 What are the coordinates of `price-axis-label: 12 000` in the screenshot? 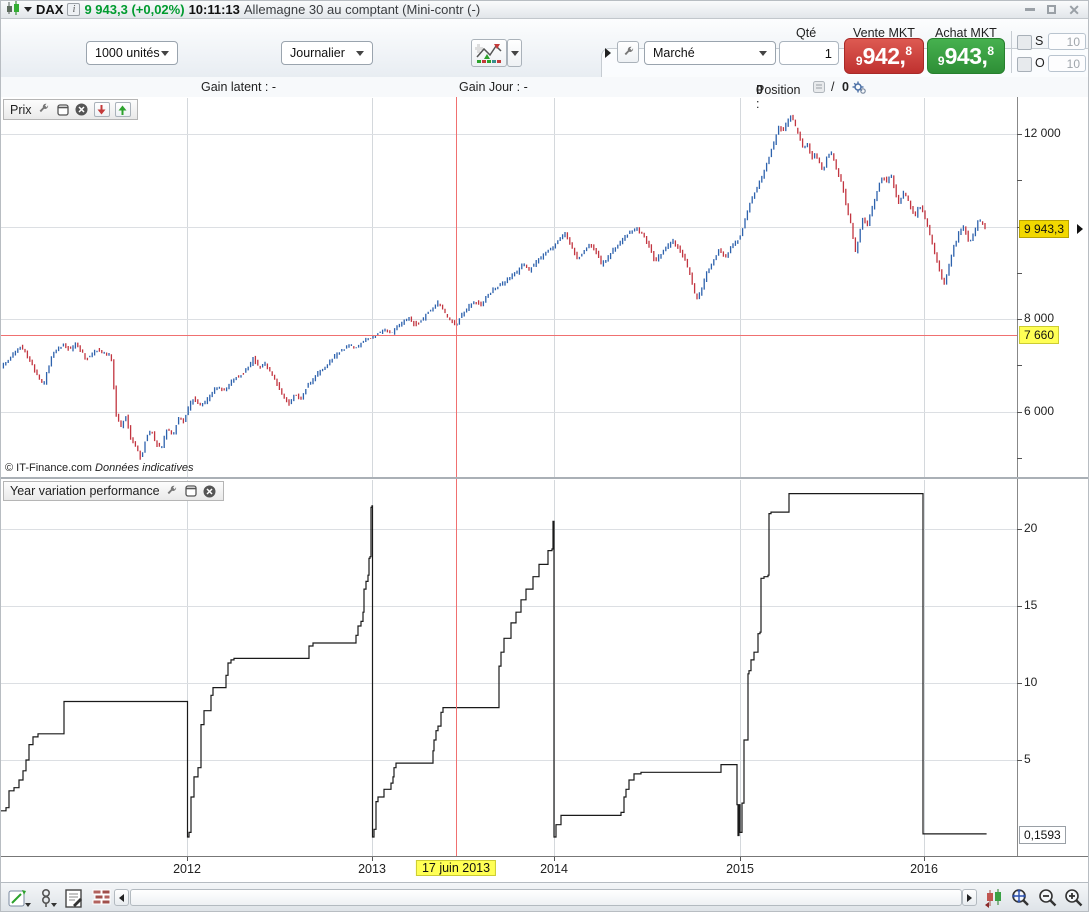 It's located at (1042, 133).